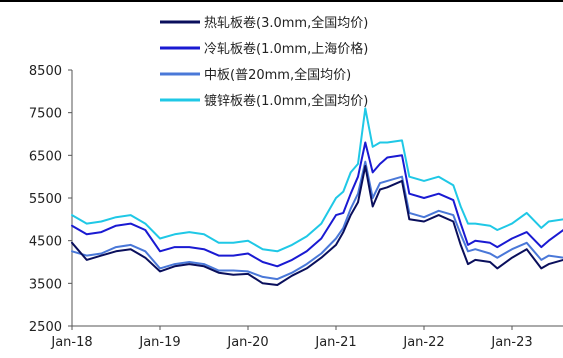 The height and width of the screenshot is (358, 563). What do you see at coordinates (286, 23) in the screenshot?
I see `legend-label-1: 热轧板卷(3.0mm,全国均价)` at bounding box center [286, 23].